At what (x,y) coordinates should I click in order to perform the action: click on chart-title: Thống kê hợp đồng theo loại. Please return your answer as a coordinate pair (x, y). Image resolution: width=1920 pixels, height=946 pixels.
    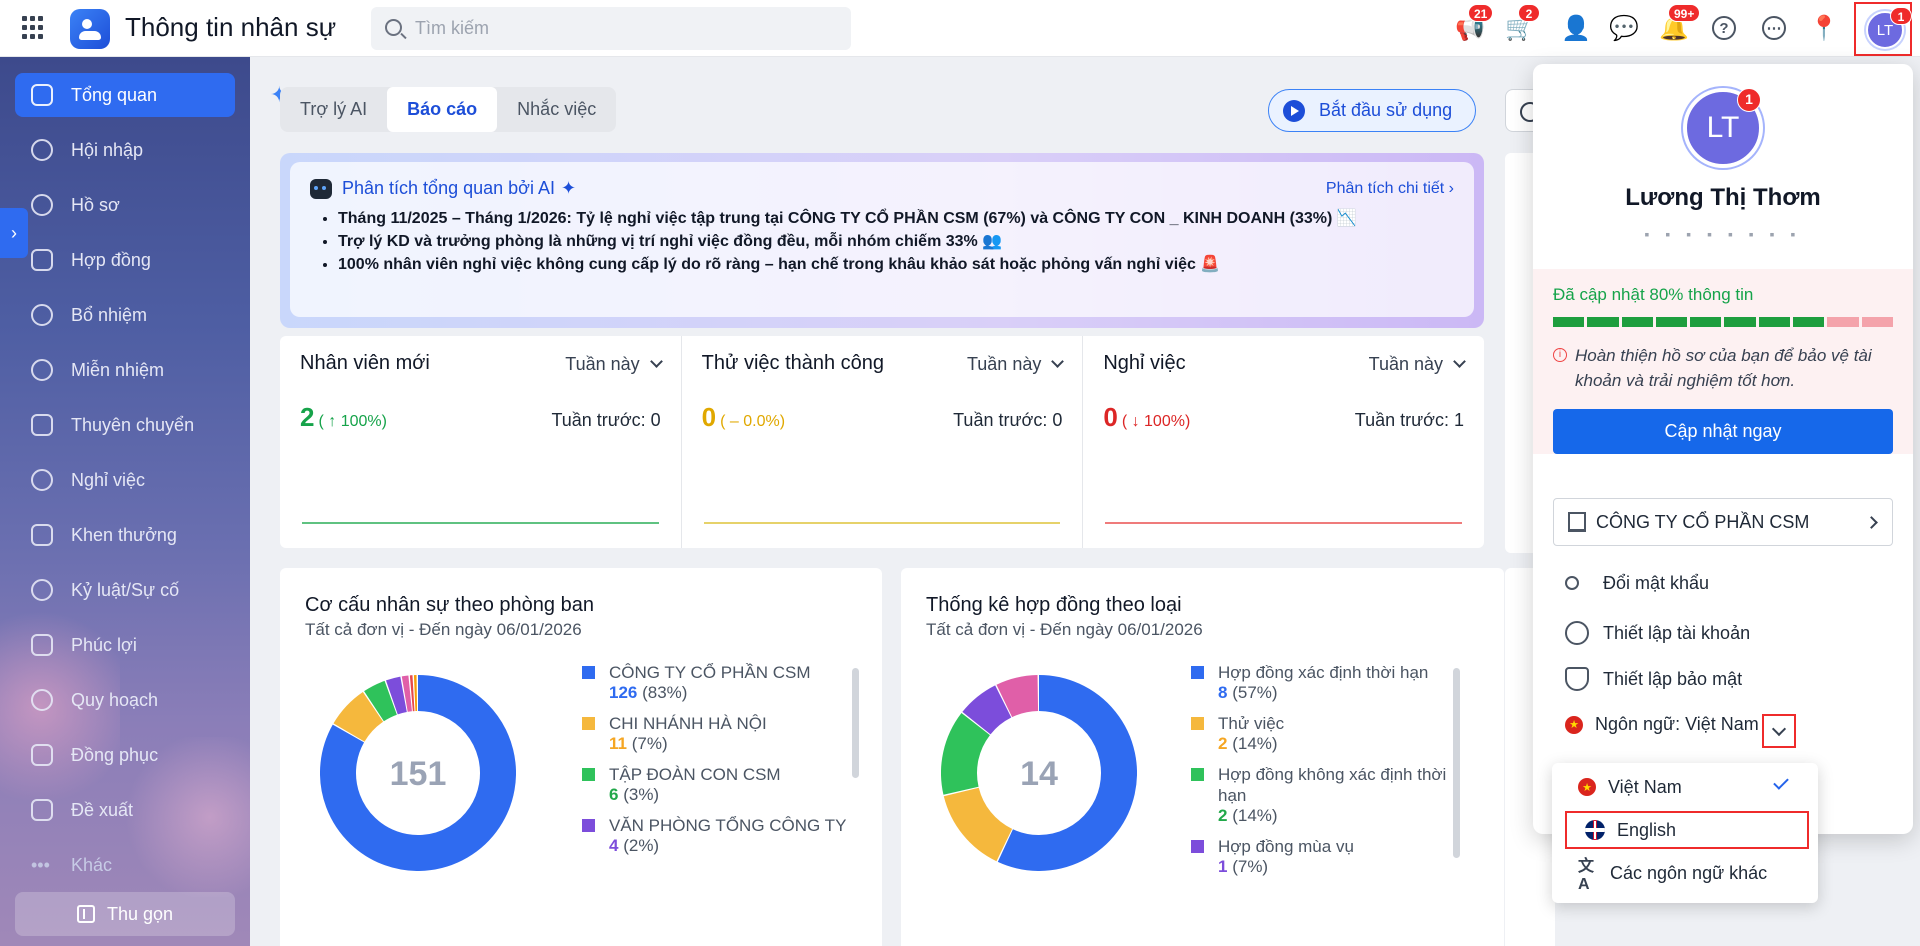
    Looking at the image, I should click on (1054, 605).